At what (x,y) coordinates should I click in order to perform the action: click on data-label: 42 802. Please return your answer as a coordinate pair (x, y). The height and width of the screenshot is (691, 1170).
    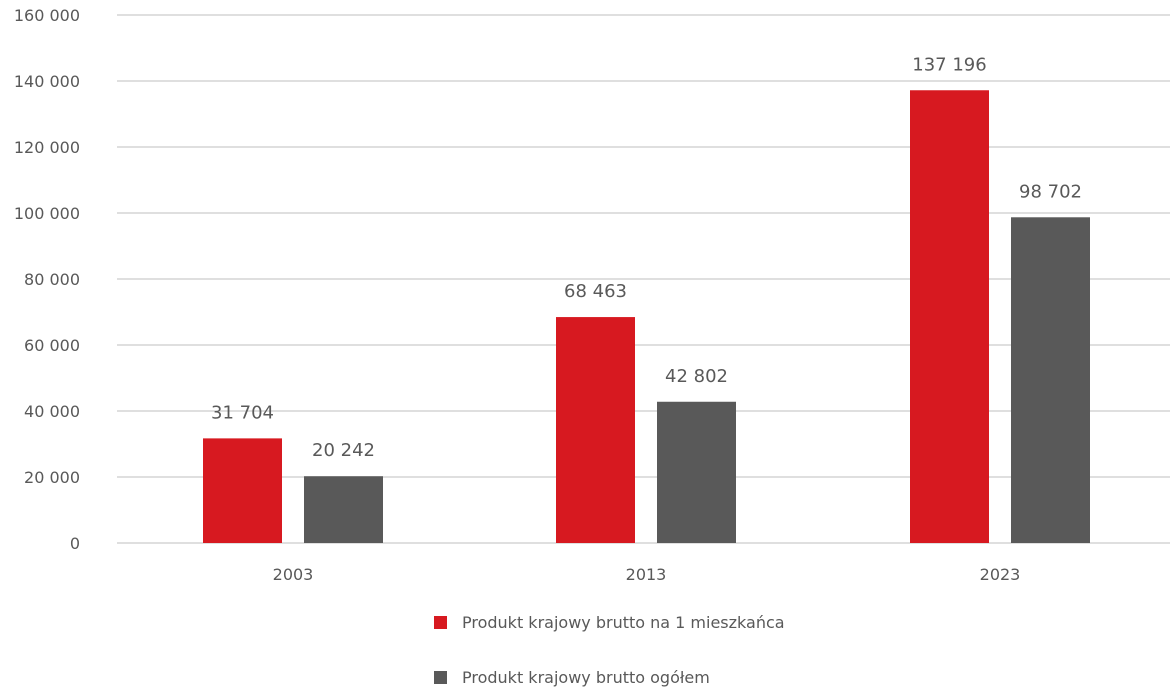
    Looking at the image, I should click on (696, 376).